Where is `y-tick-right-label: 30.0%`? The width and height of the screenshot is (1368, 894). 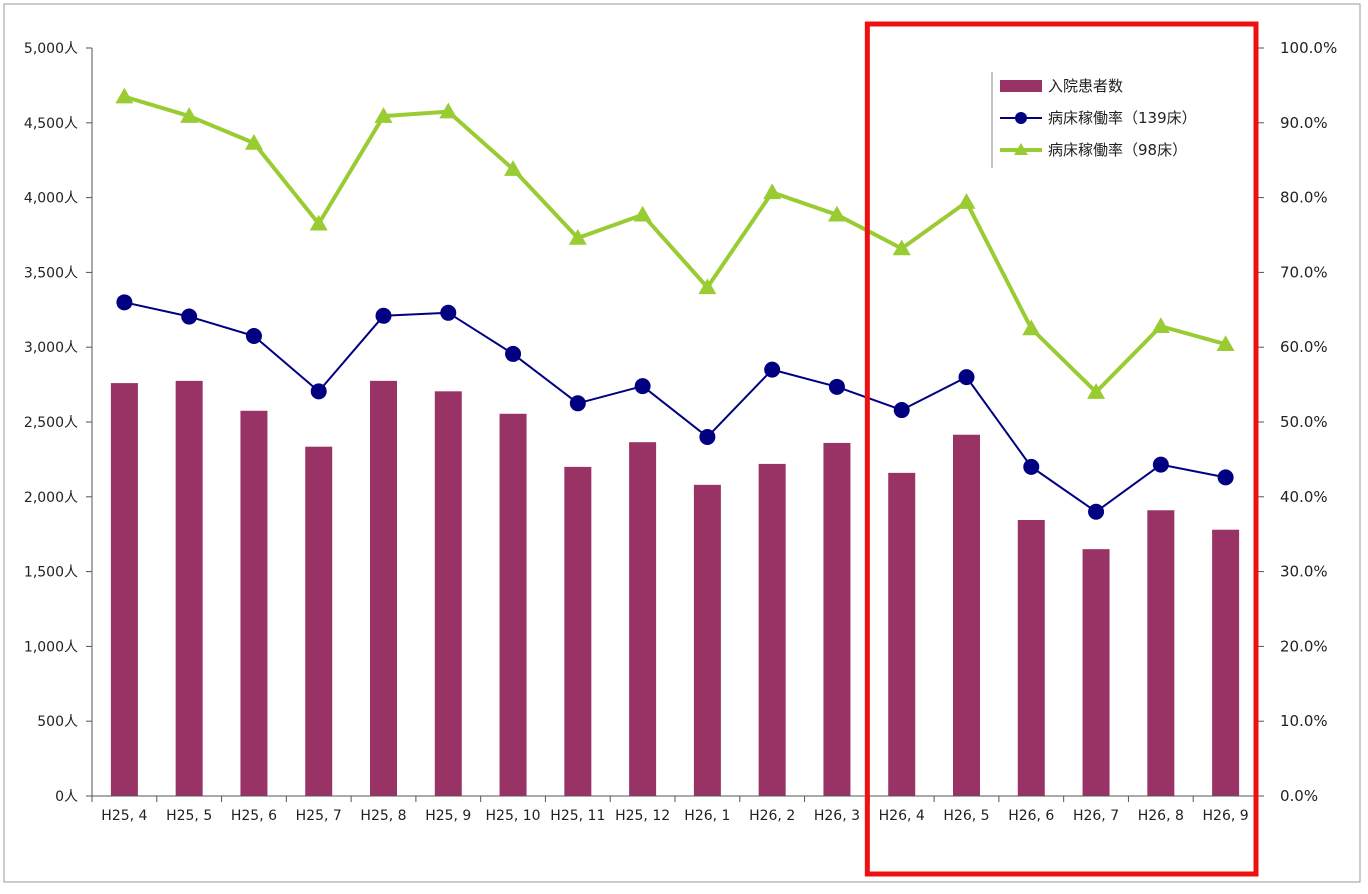
y-tick-right-label: 30.0% is located at coordinates (1304, 572).